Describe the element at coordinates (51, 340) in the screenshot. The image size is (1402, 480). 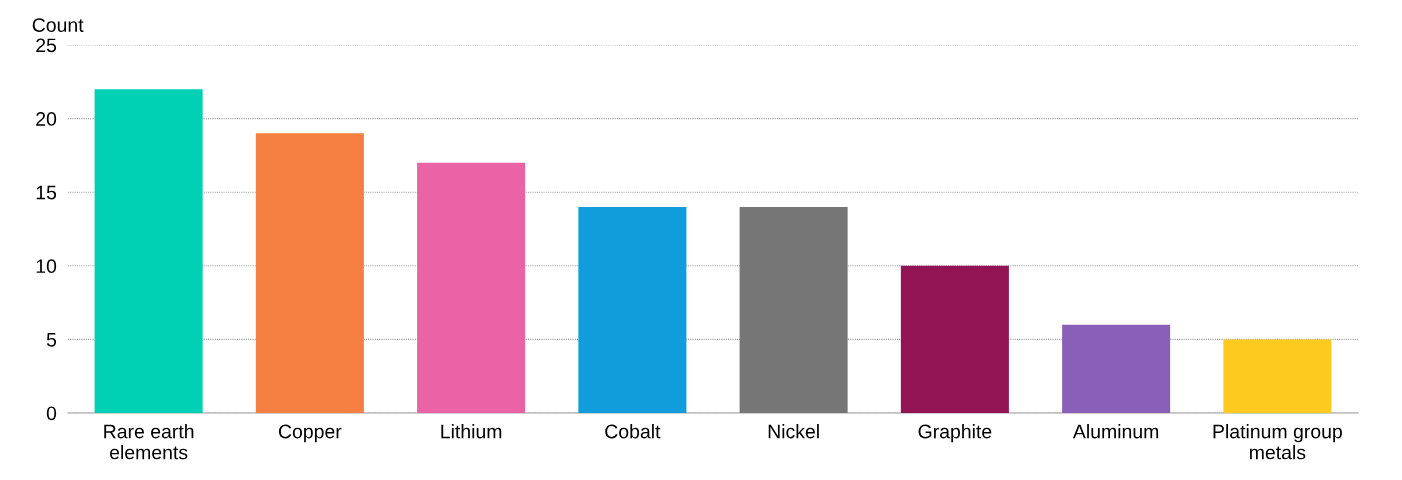
I see `y-tick-label: 5` at that location.